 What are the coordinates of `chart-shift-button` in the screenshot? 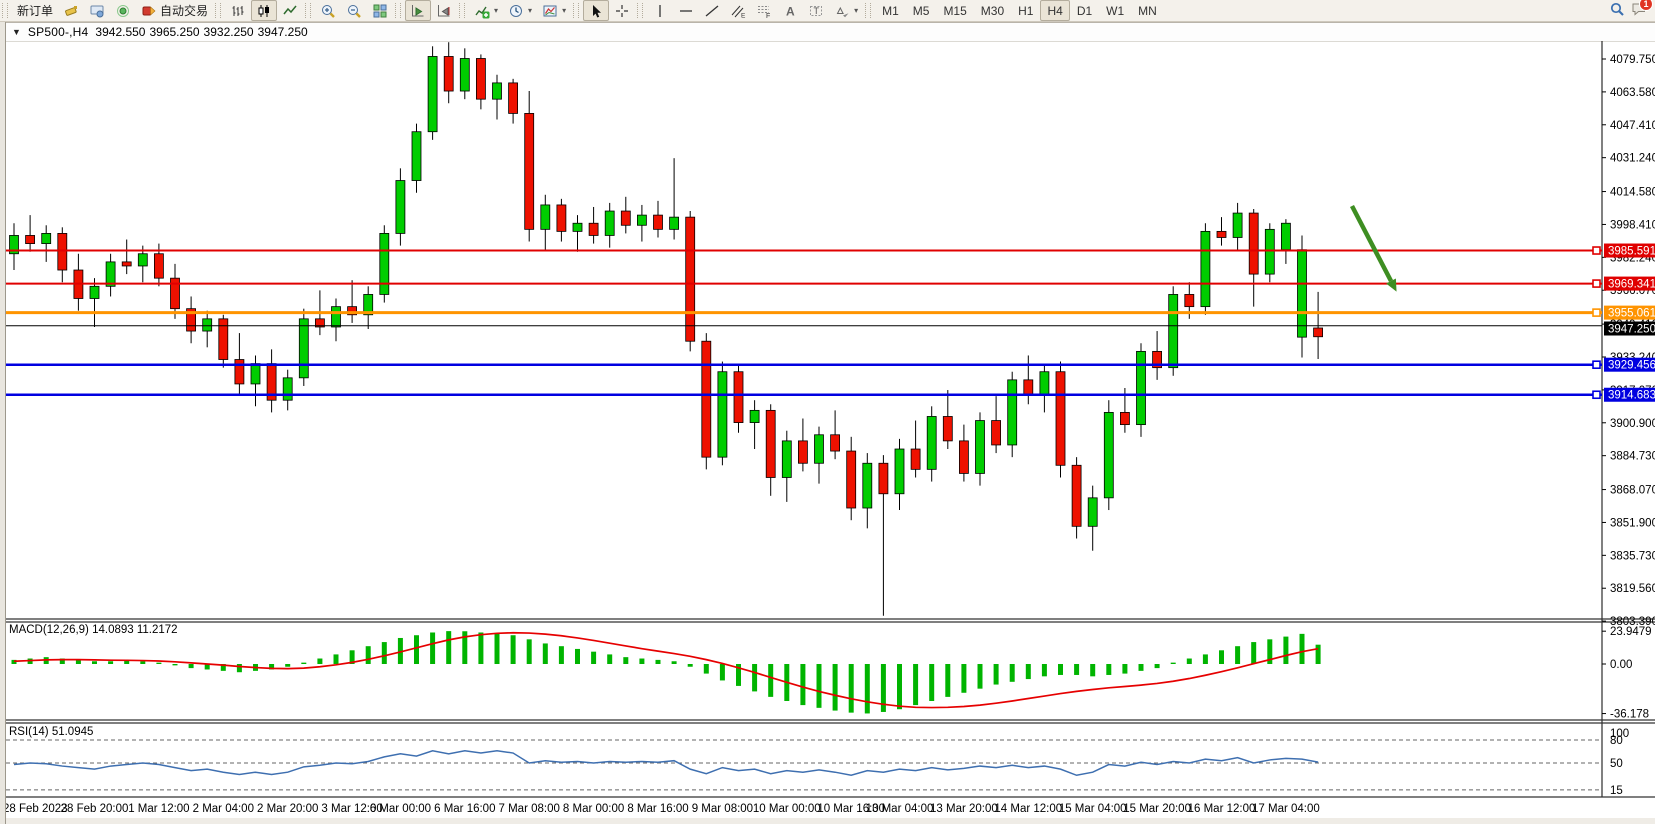 It's located at (444, 10).